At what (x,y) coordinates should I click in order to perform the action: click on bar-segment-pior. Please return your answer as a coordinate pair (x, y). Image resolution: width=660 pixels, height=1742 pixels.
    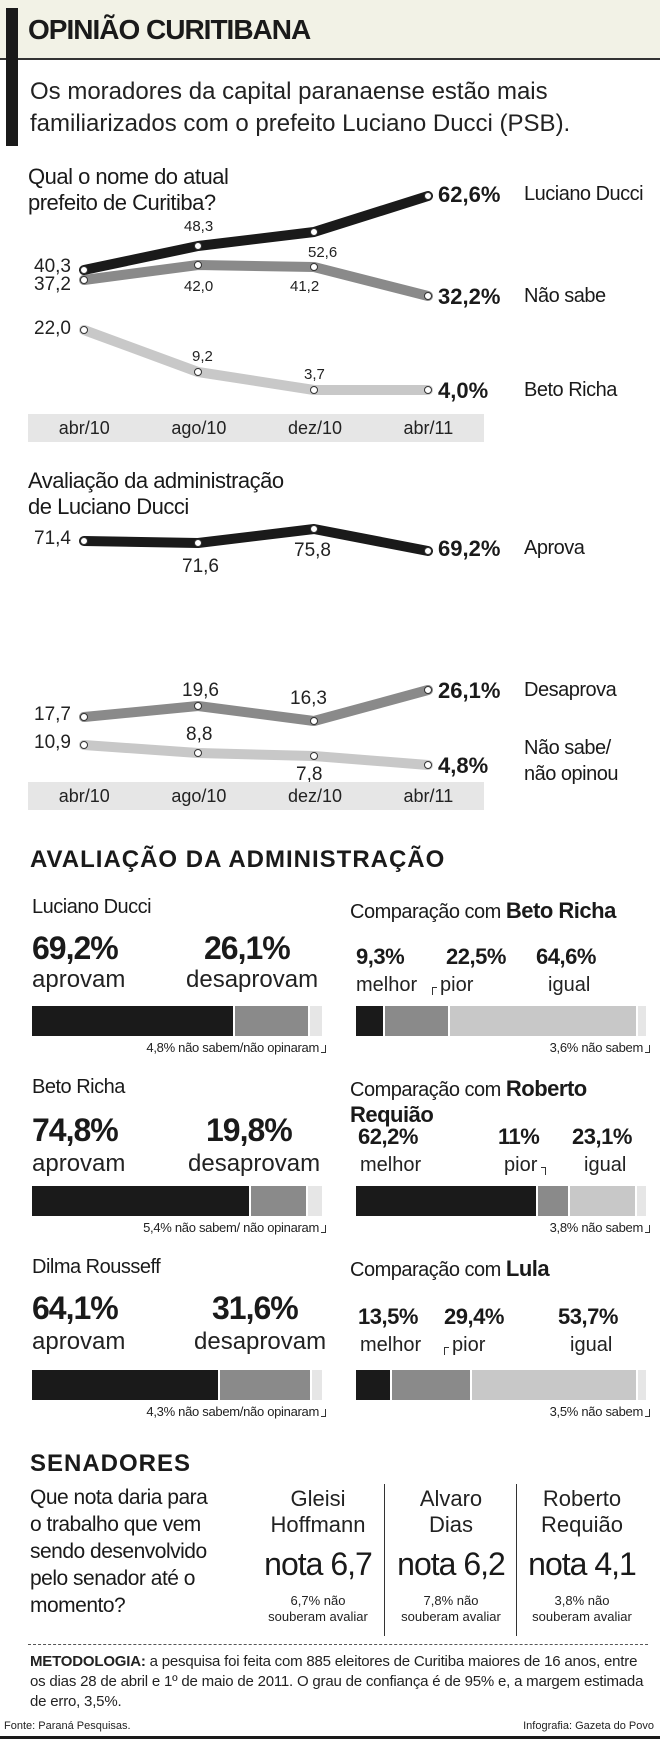
    Looking at the image, I should click on (552, 1201).